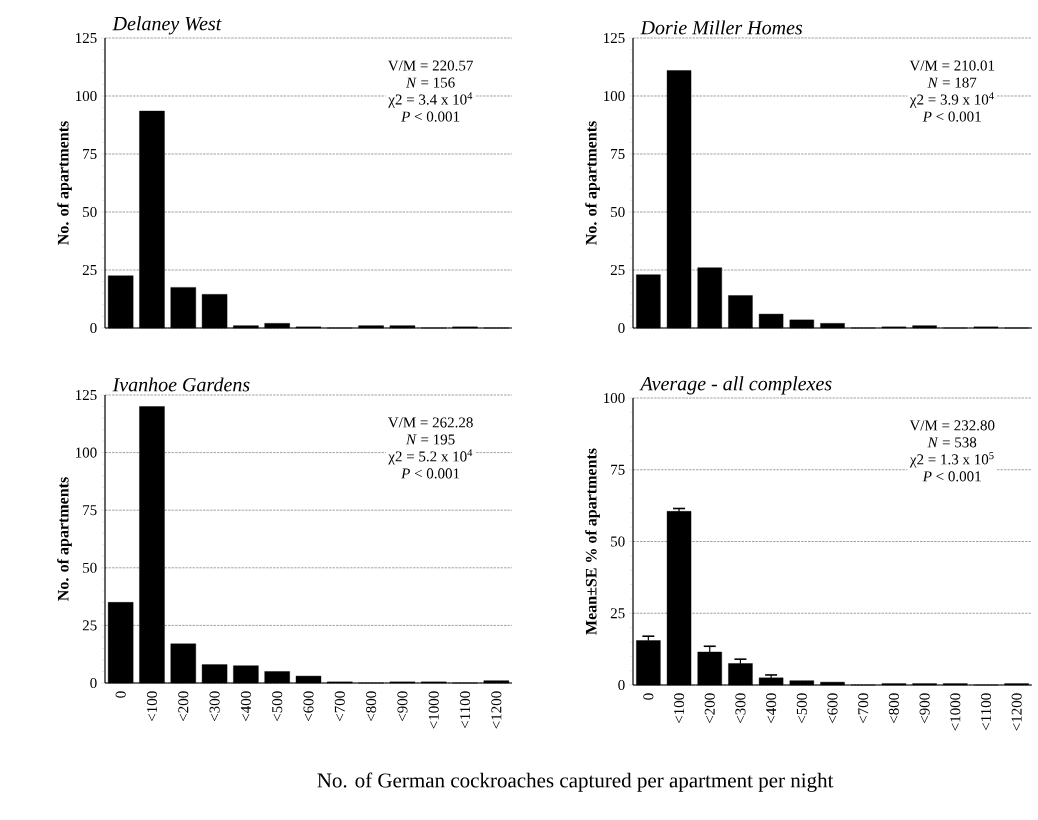 The height and width of the screenshot is (820, 1038). Describe the element at coordinates (181, 384) in the screenshot. I see `chart-title: Ivanhoe Gardens` at that location.